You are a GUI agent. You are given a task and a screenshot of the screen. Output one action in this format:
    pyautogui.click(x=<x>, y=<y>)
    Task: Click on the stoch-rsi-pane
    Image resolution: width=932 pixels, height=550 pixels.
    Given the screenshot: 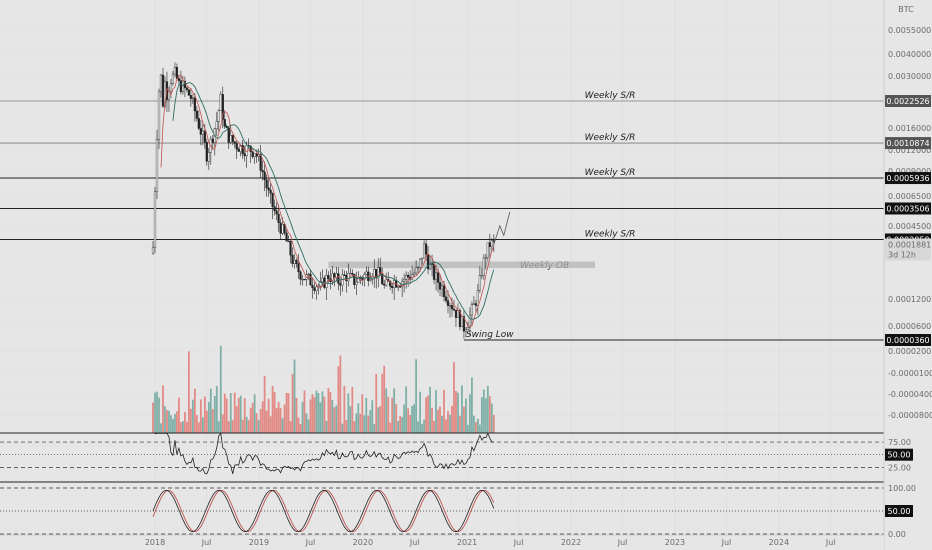 What is the action you would take?
    pyautogui.click(x=442, y=511)
    